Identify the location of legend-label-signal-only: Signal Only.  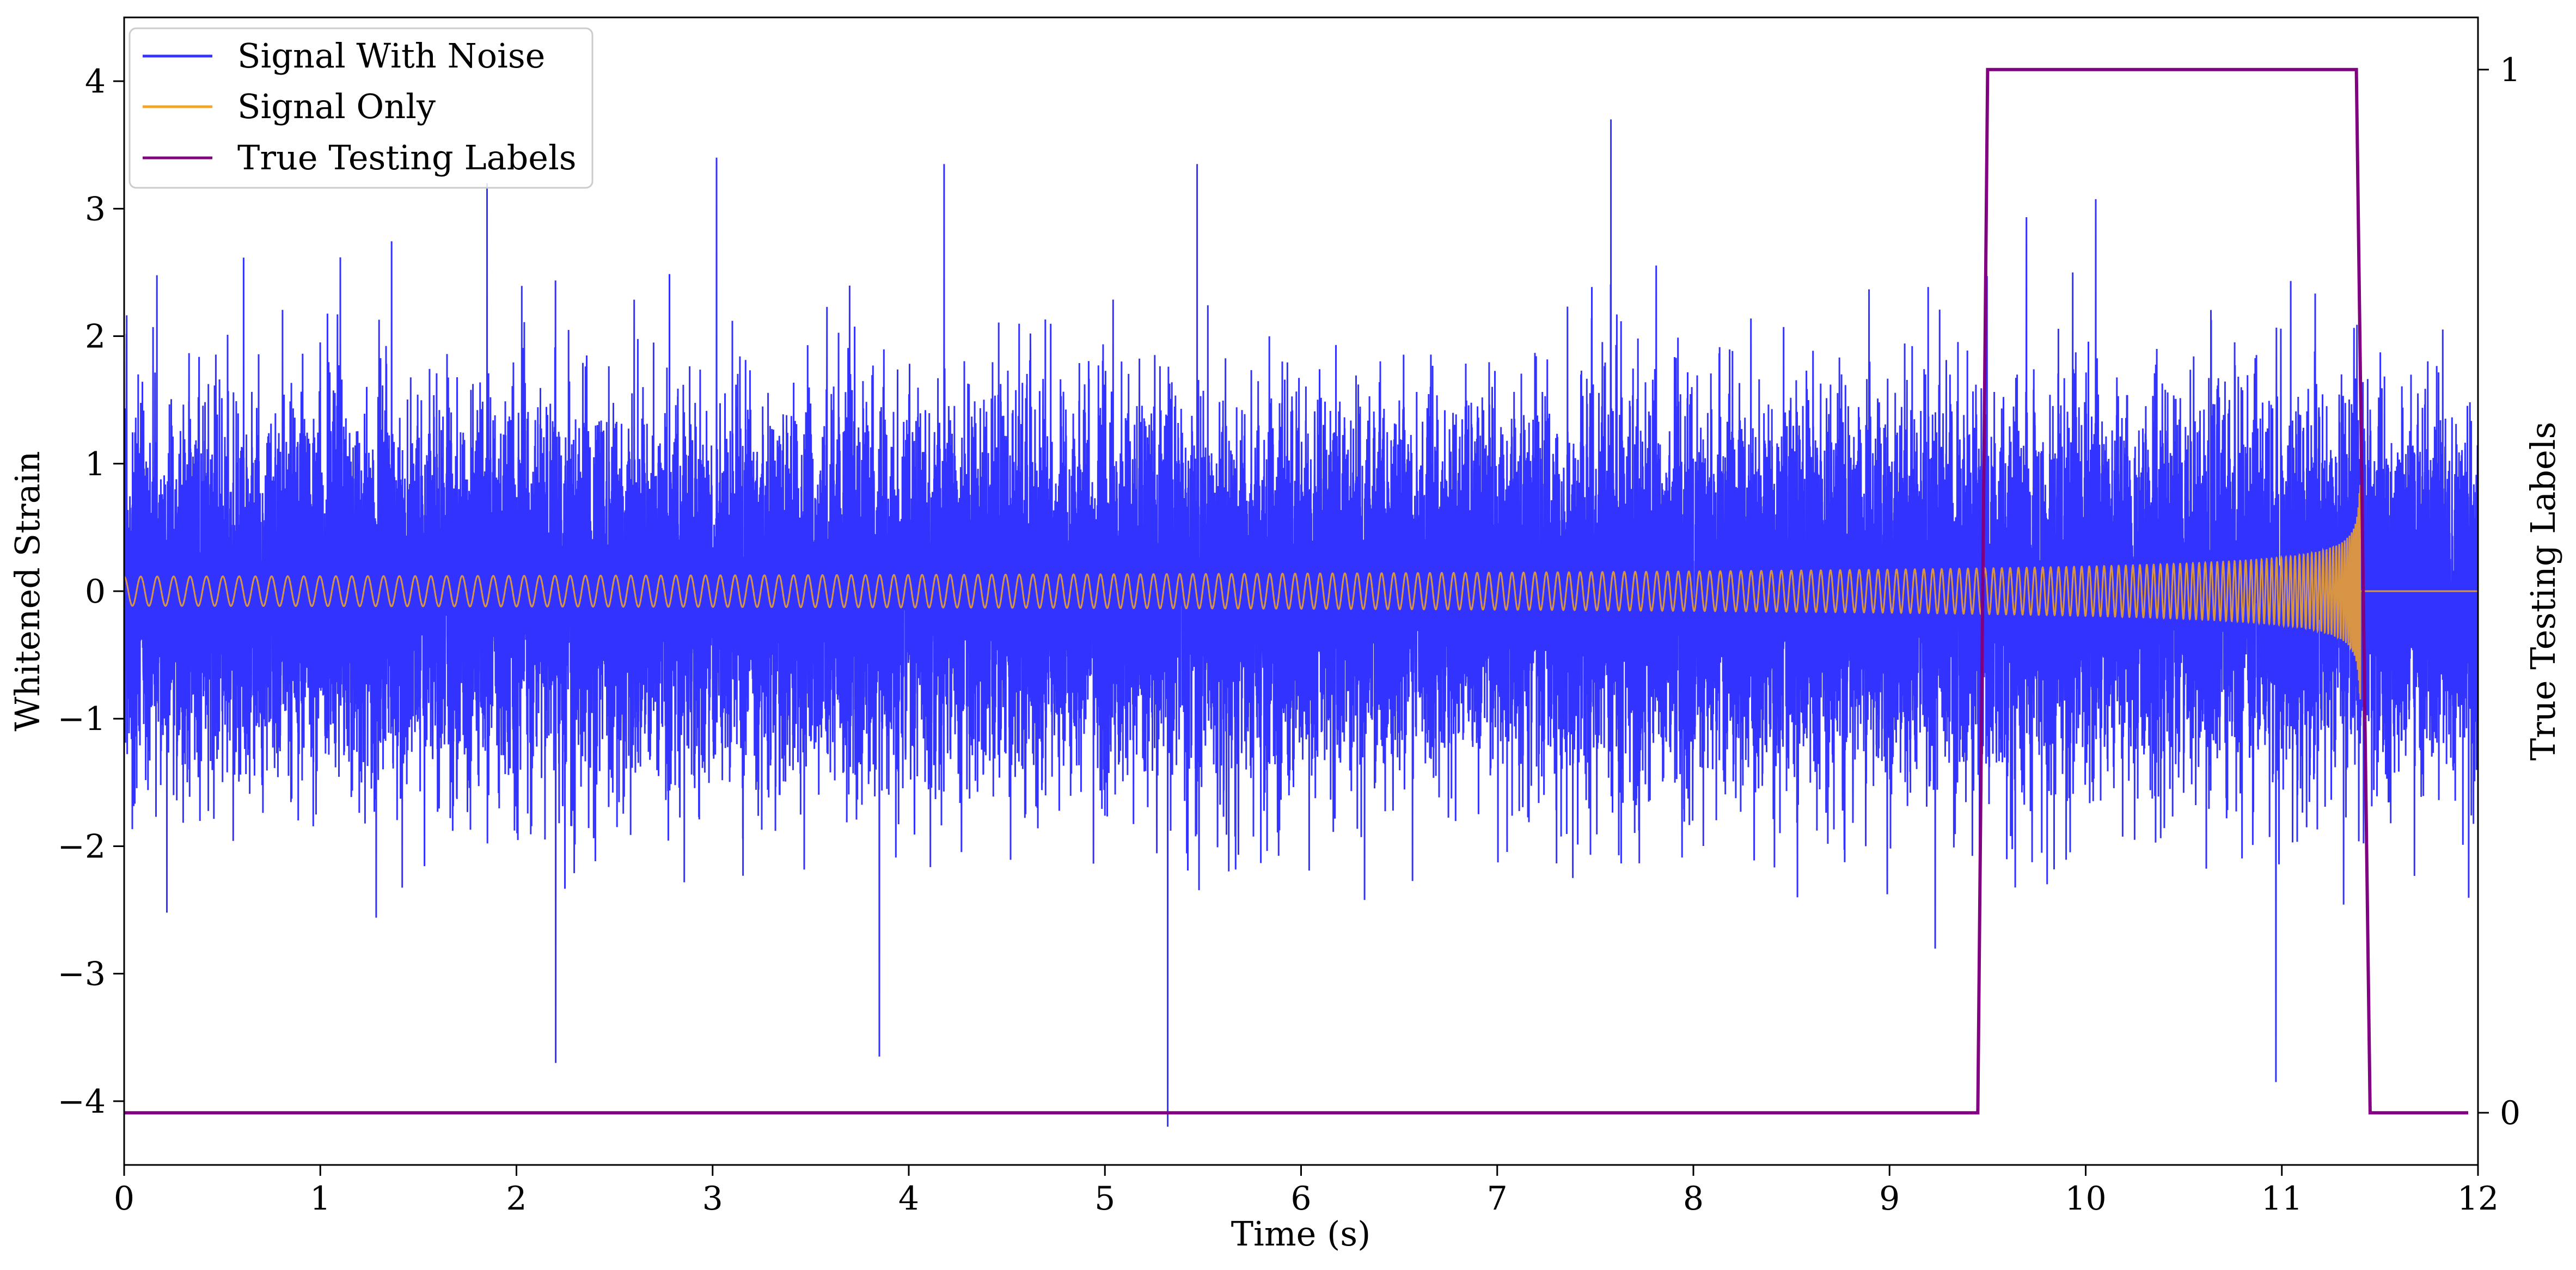
(336, 106).